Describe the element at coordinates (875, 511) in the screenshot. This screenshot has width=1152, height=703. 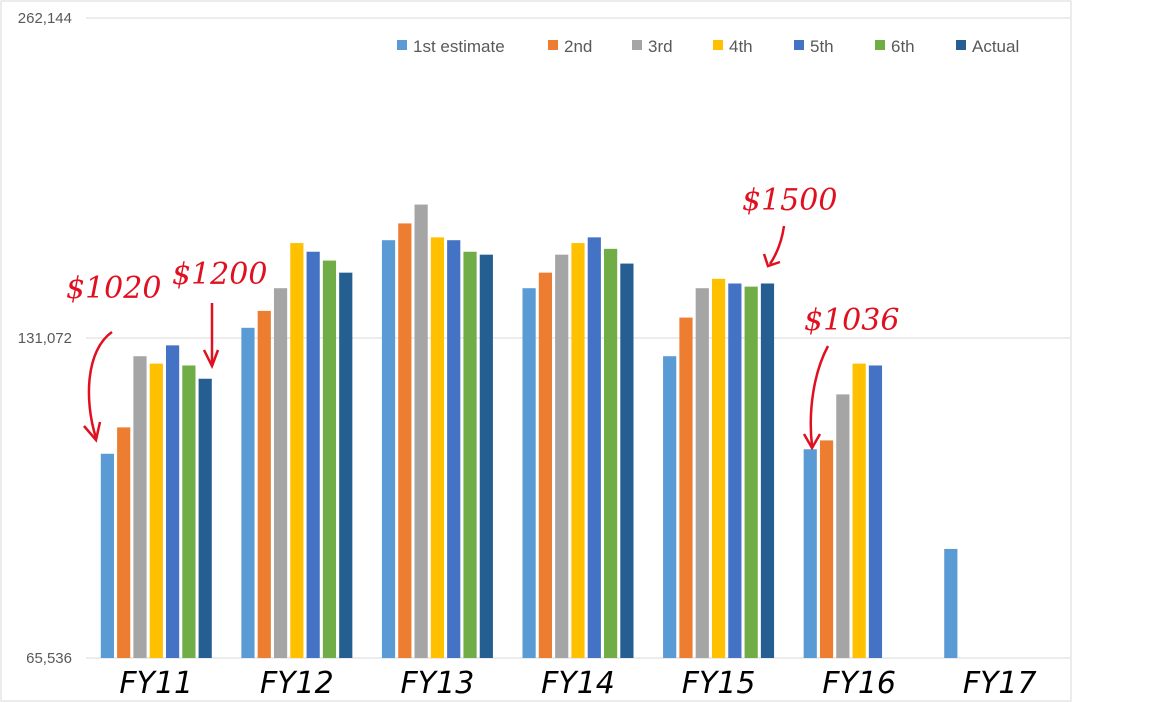
I see `bar-FY16-5th` at that location.